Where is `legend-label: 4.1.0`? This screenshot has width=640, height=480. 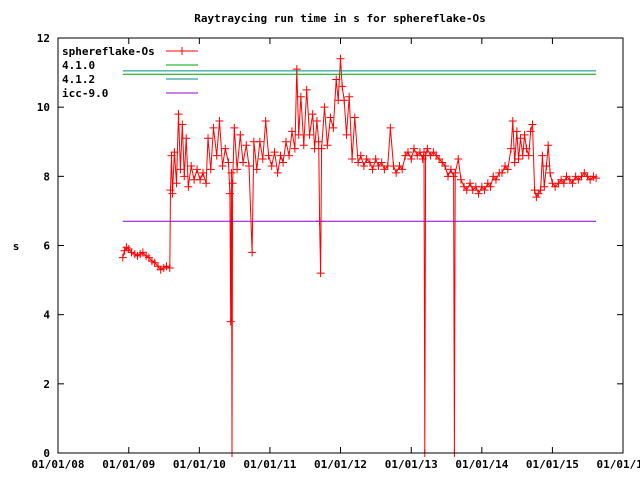 legend-label: 4.1.0 is located at coordinates (78, 65).